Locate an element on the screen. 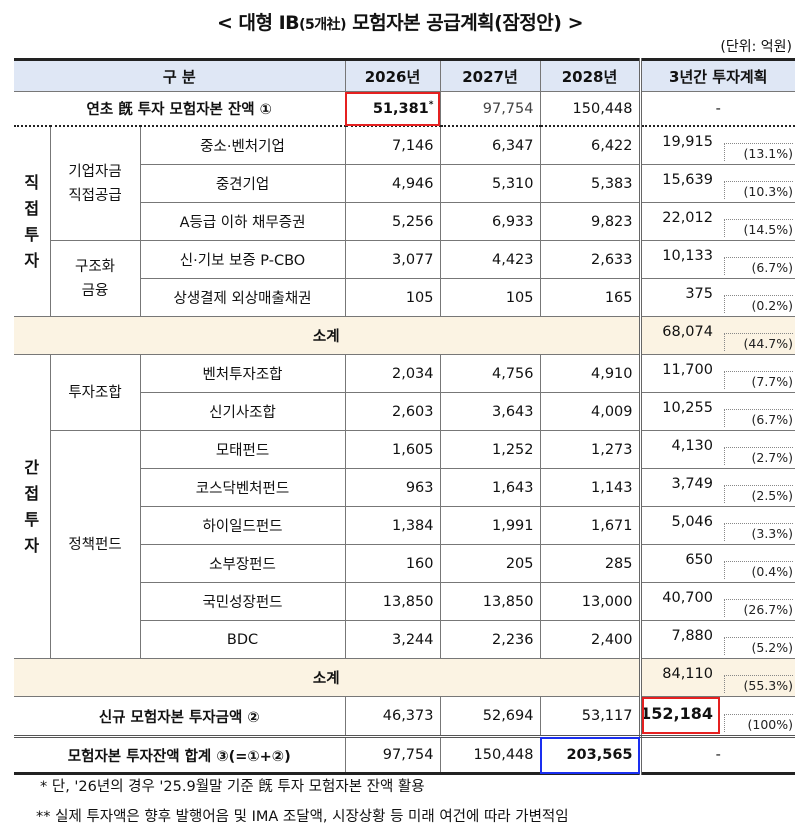 This screenshot has height=839, width=800. value-2027: 1,252 is located at coordinates (490, 449).